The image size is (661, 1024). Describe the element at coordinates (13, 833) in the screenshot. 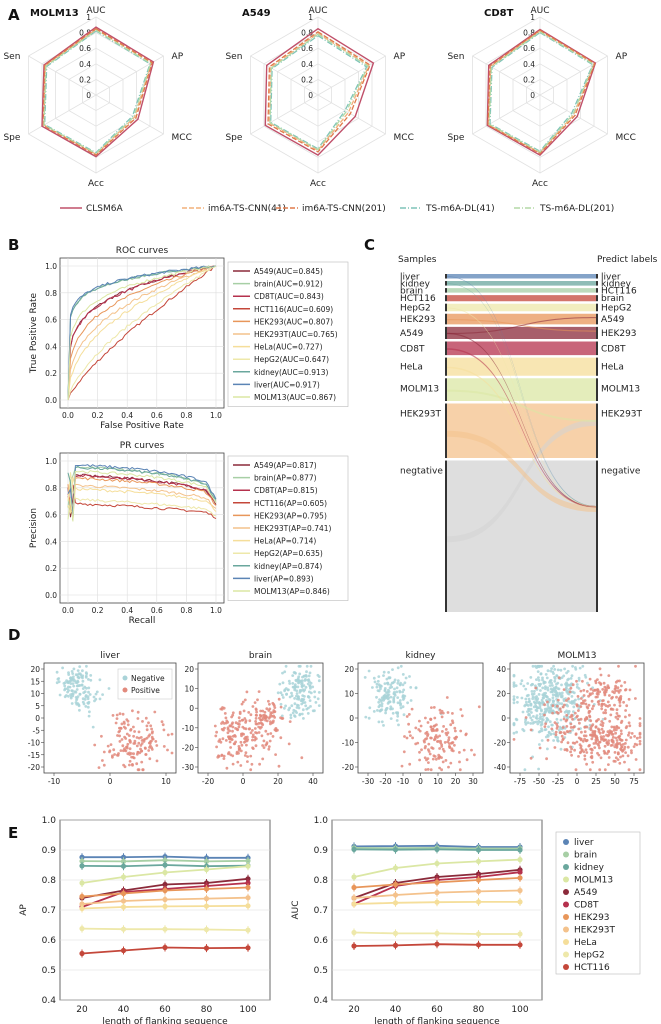

I see `panel-label-e: E` at that location.